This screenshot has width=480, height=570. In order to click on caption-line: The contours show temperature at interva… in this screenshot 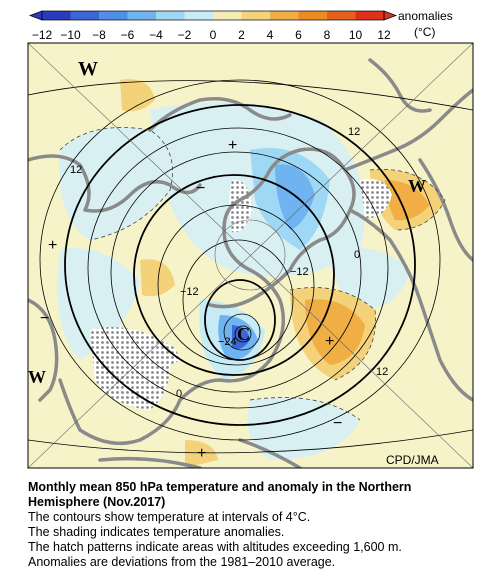, I will do `click(169, 517)`.